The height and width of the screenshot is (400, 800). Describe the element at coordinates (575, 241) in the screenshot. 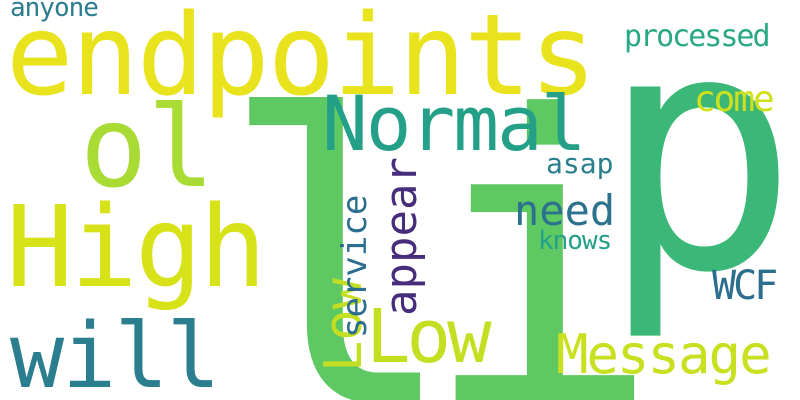

I see `word-knows: knows` at that location.